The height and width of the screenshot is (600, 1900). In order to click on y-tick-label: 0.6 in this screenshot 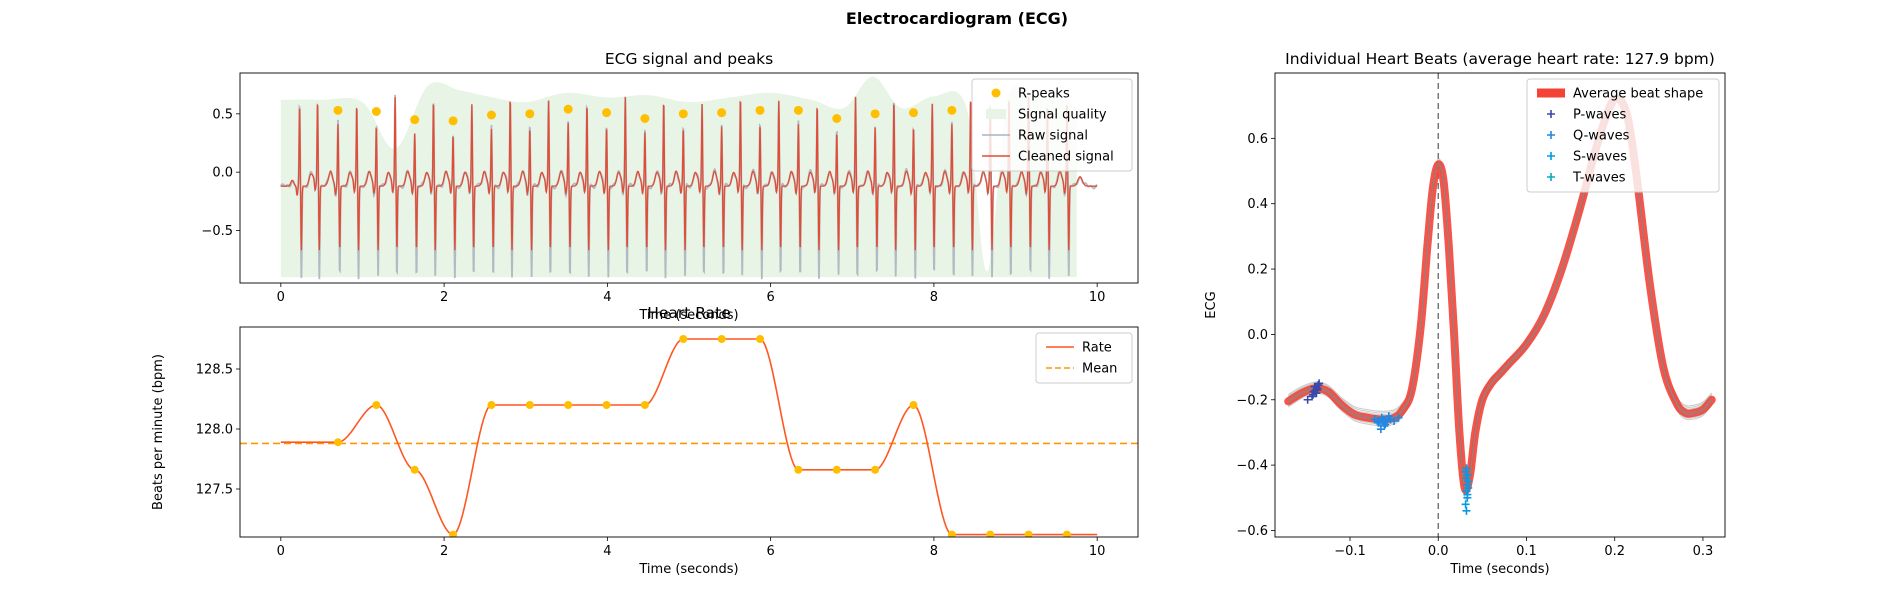, I will do `click(1257, 139)`.